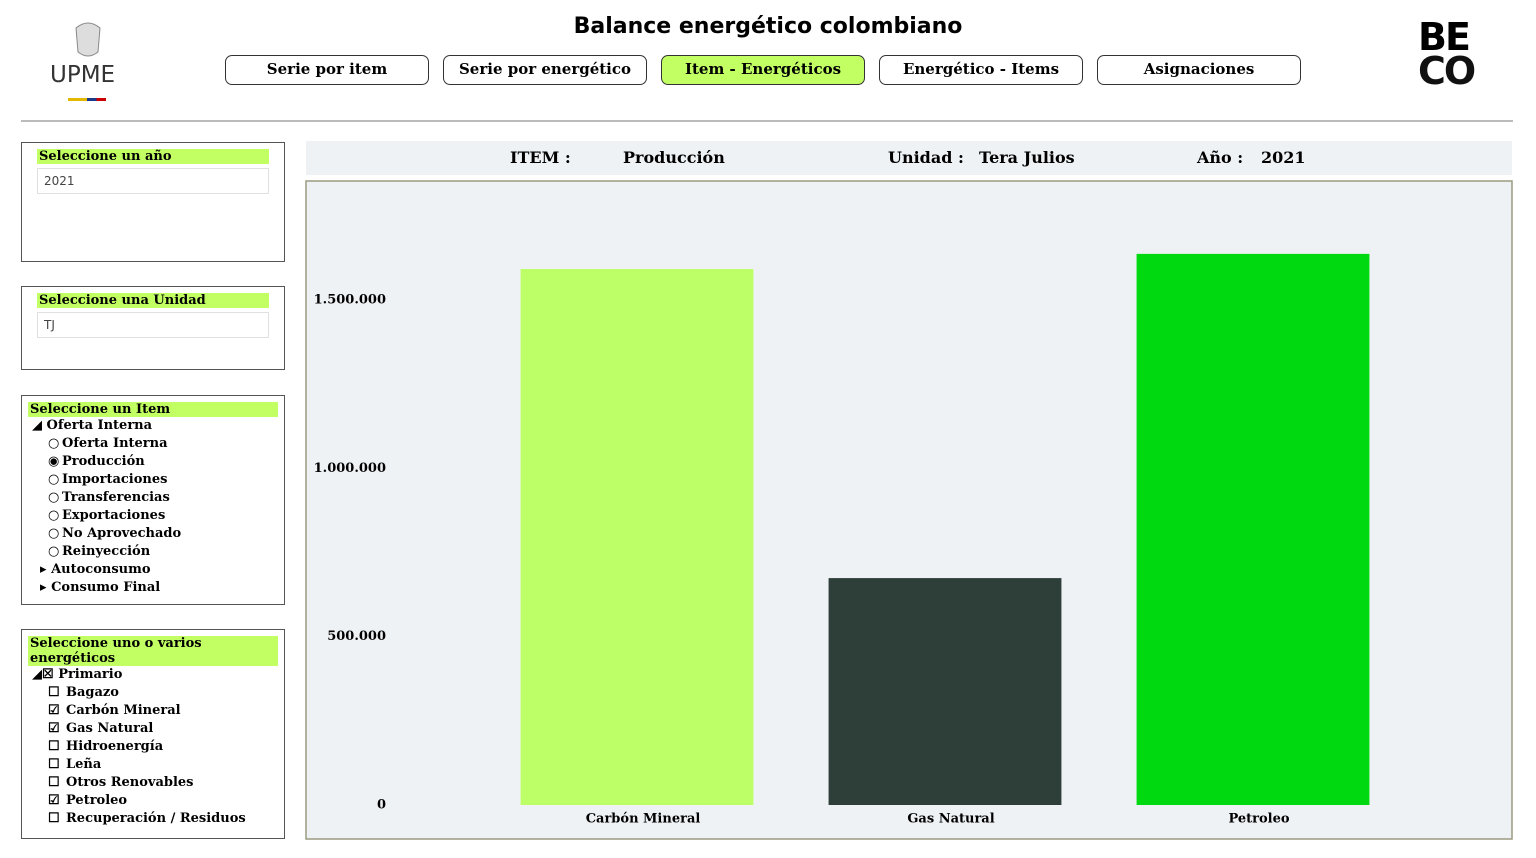 This screenshot has height=858, width=1536. Describe the element at coordinates (115, 746) in the screenshot. I see `option-label: Hidroenergía` at that location.